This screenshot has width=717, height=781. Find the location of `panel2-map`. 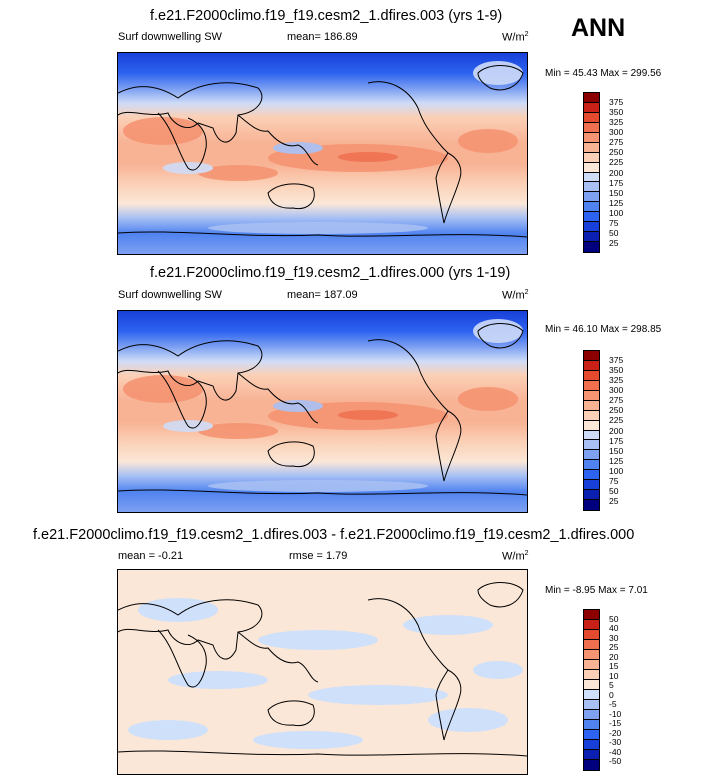

panel2-map is located at coordinates (322, 411).